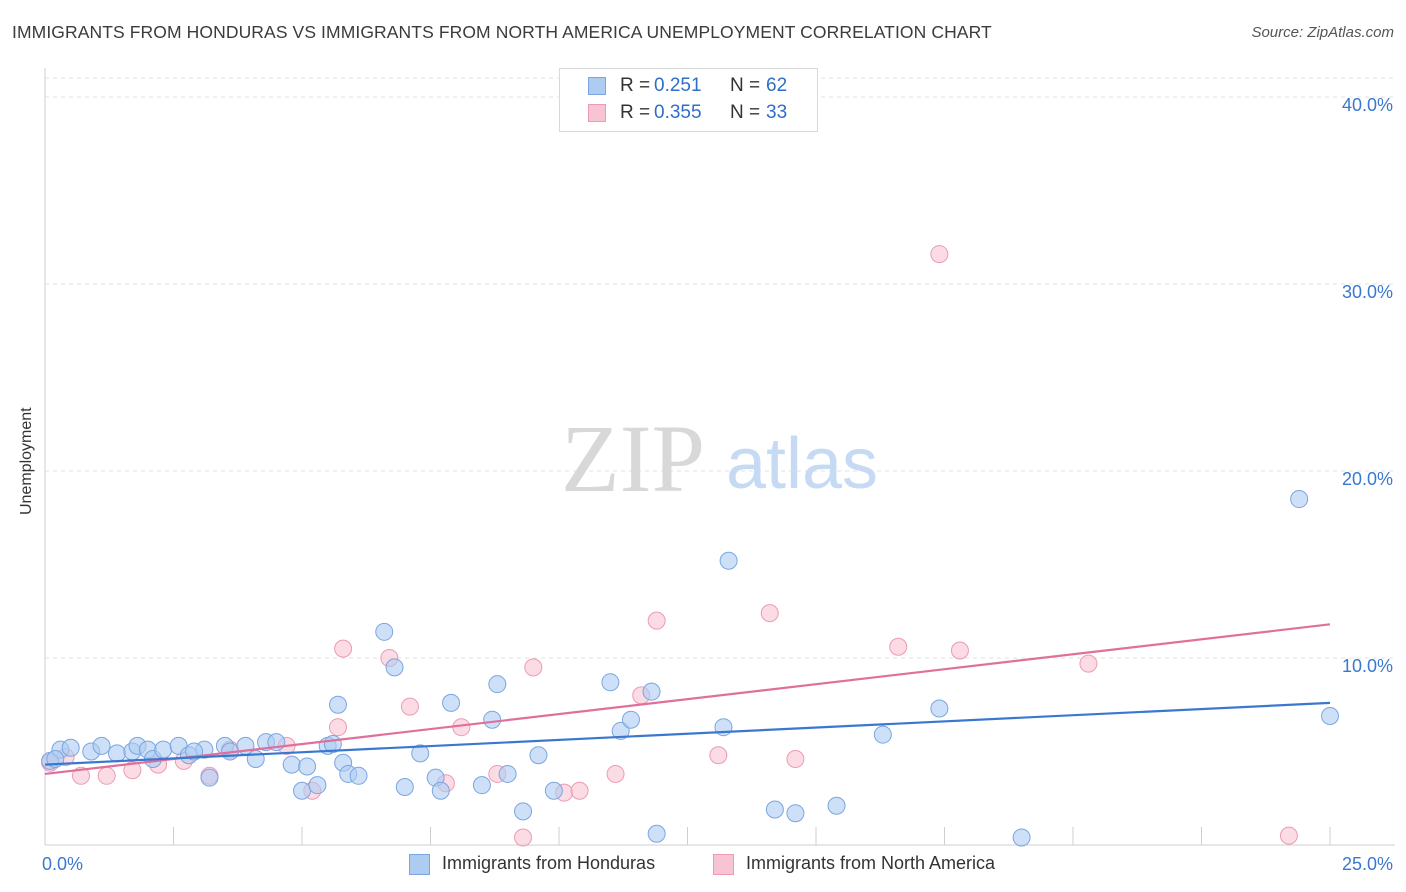 Image resolution: width=1406 pixels, height=892 pixels. What do you see at coordinates (62, 864) in the screenshot?
I see `x-tick-label: 0.0%` at bounding box center [62, 864].